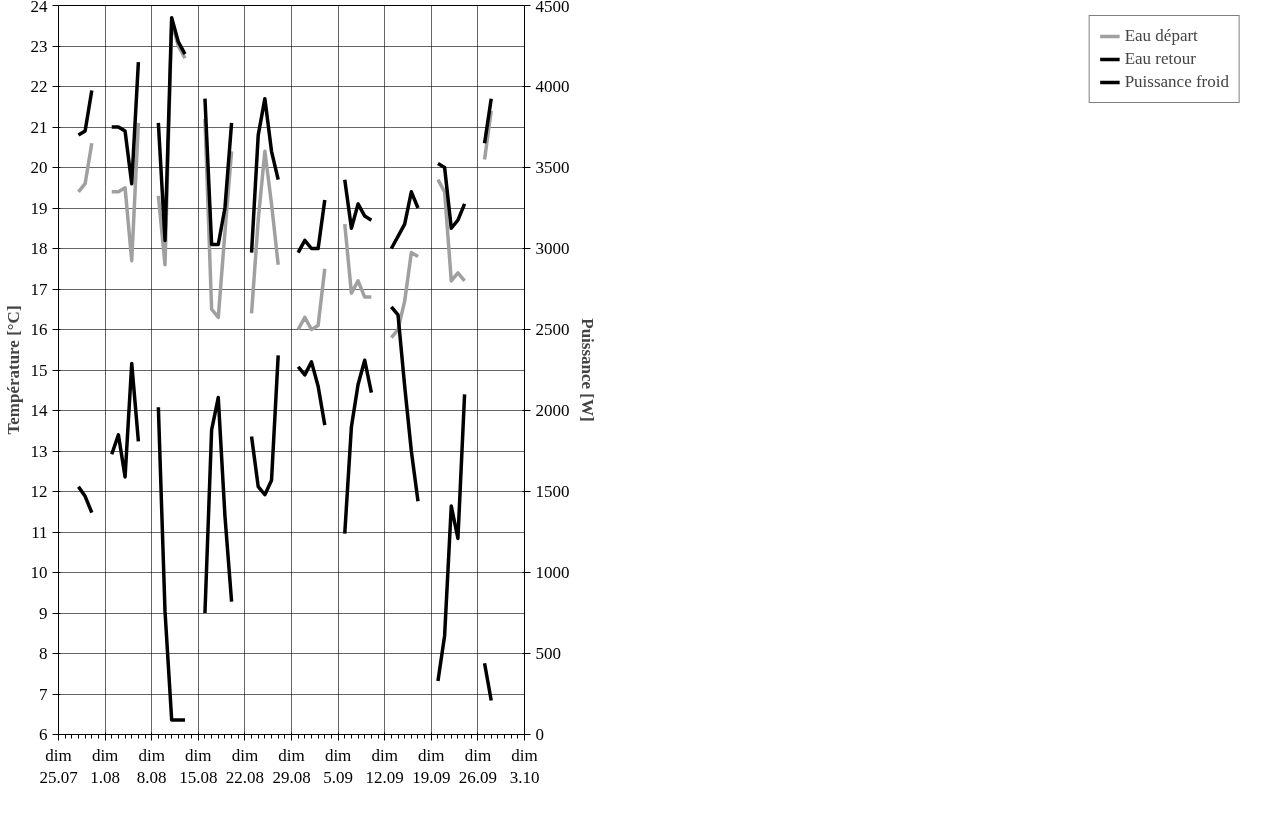 The image size is (1273, 818). I want to click on x-tick-label: dim 15.08, so click(198, 766).